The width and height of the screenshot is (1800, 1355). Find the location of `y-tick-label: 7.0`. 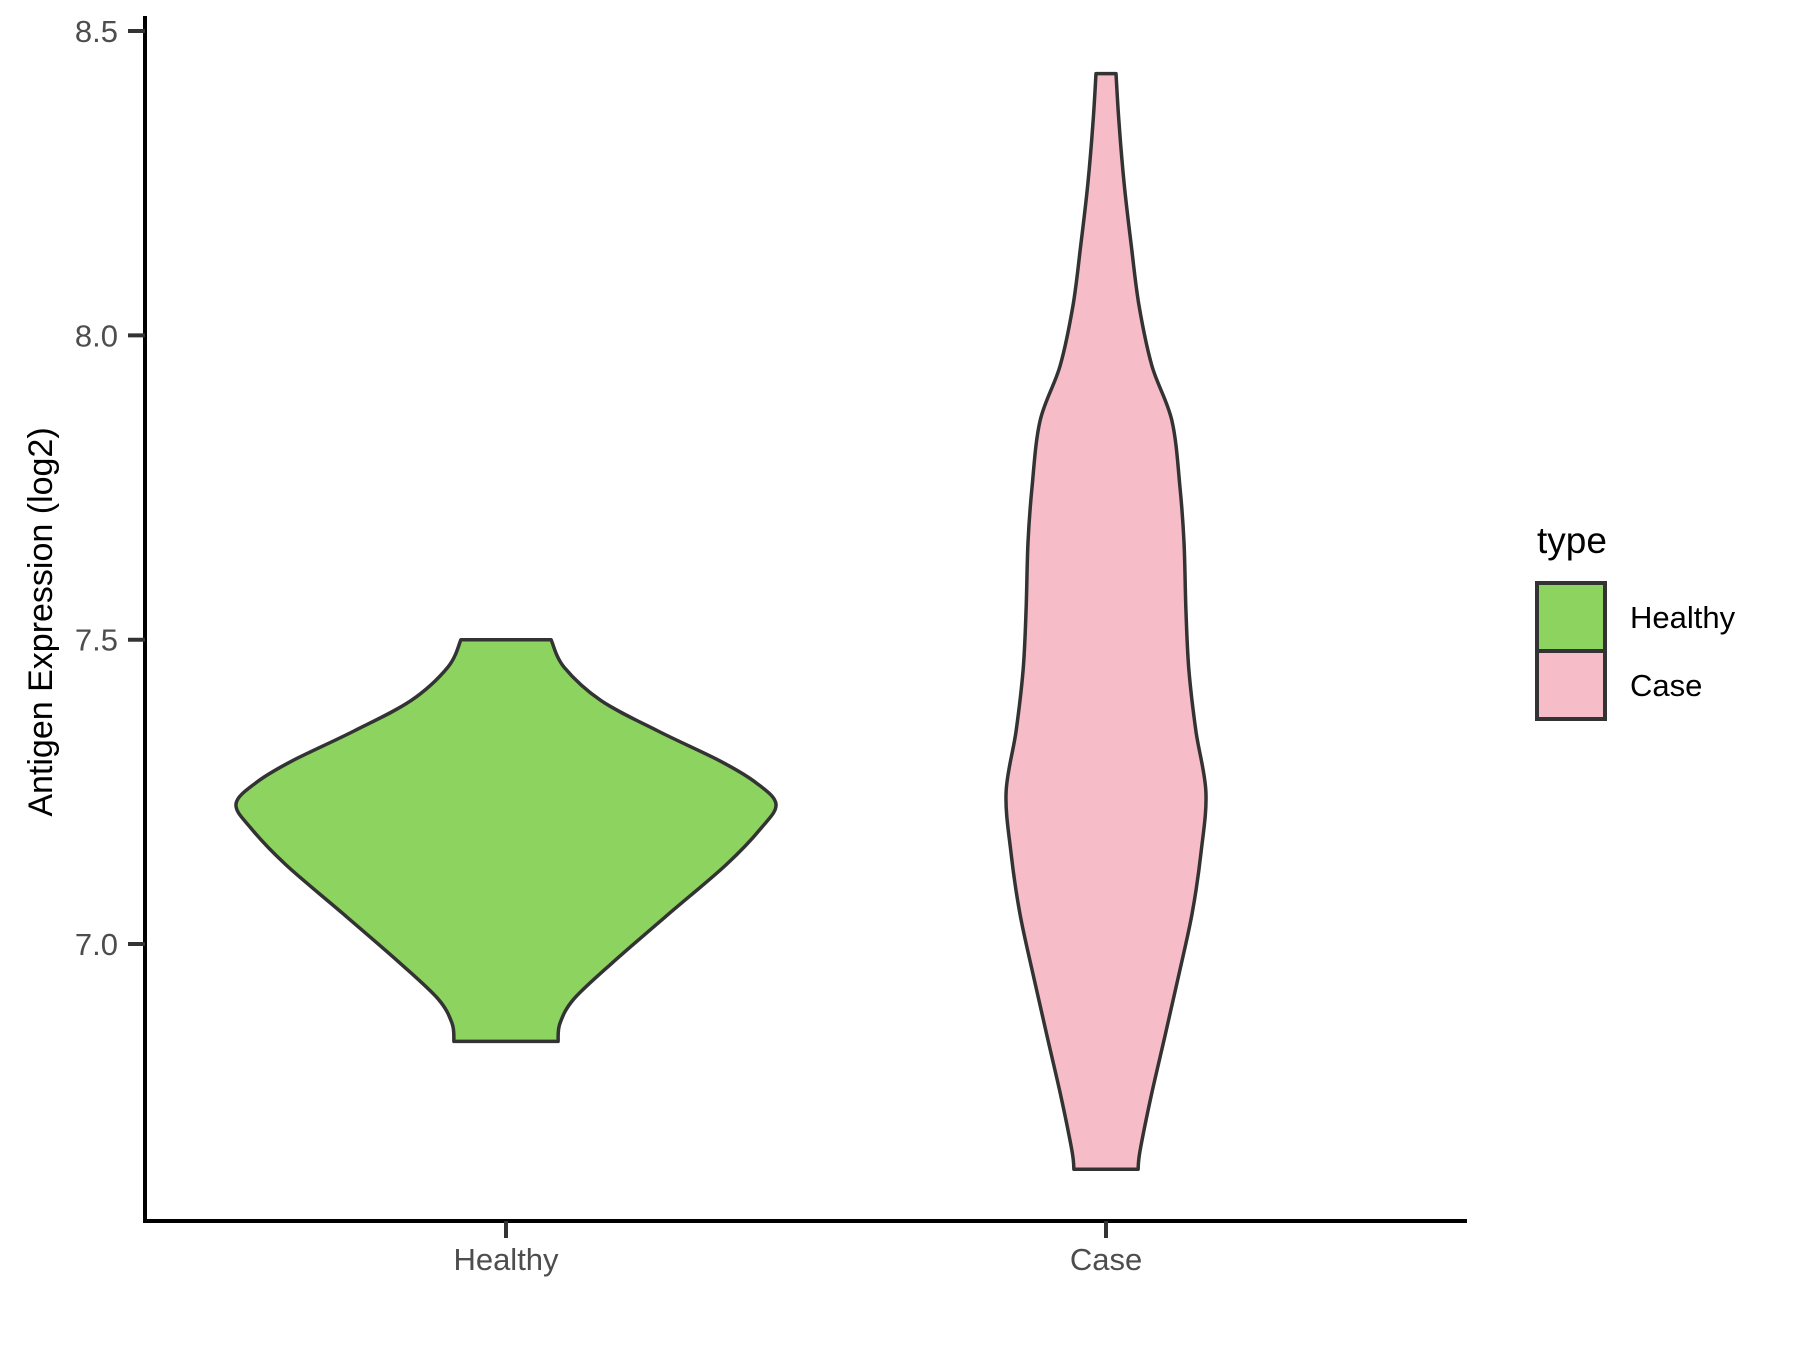

y-tick-label: 7.0 is located at coordinates (96, 944).